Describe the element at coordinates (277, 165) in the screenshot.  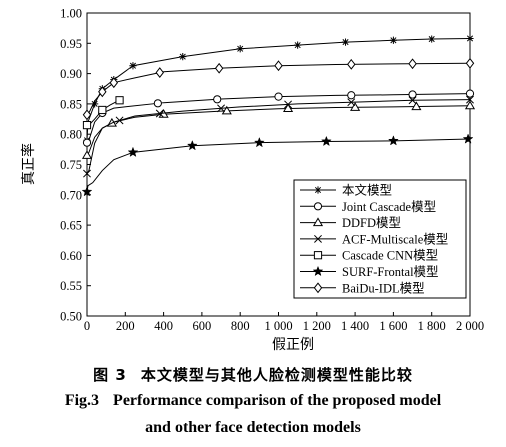
I see `series-star` at that location.